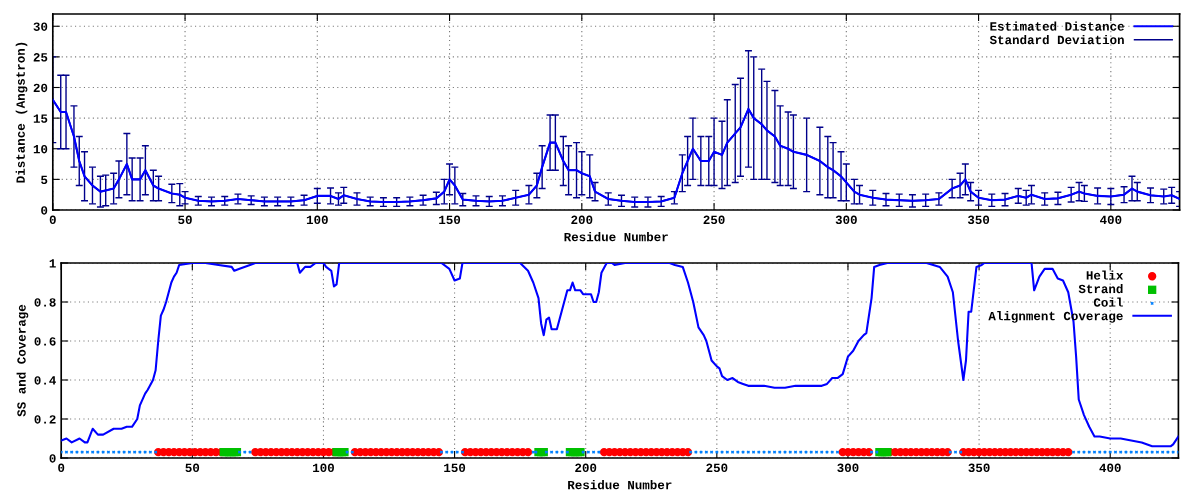  Describe the element at coordinates (40, 57) in the screenshot. I see `y-tick-label: 25` at that location.